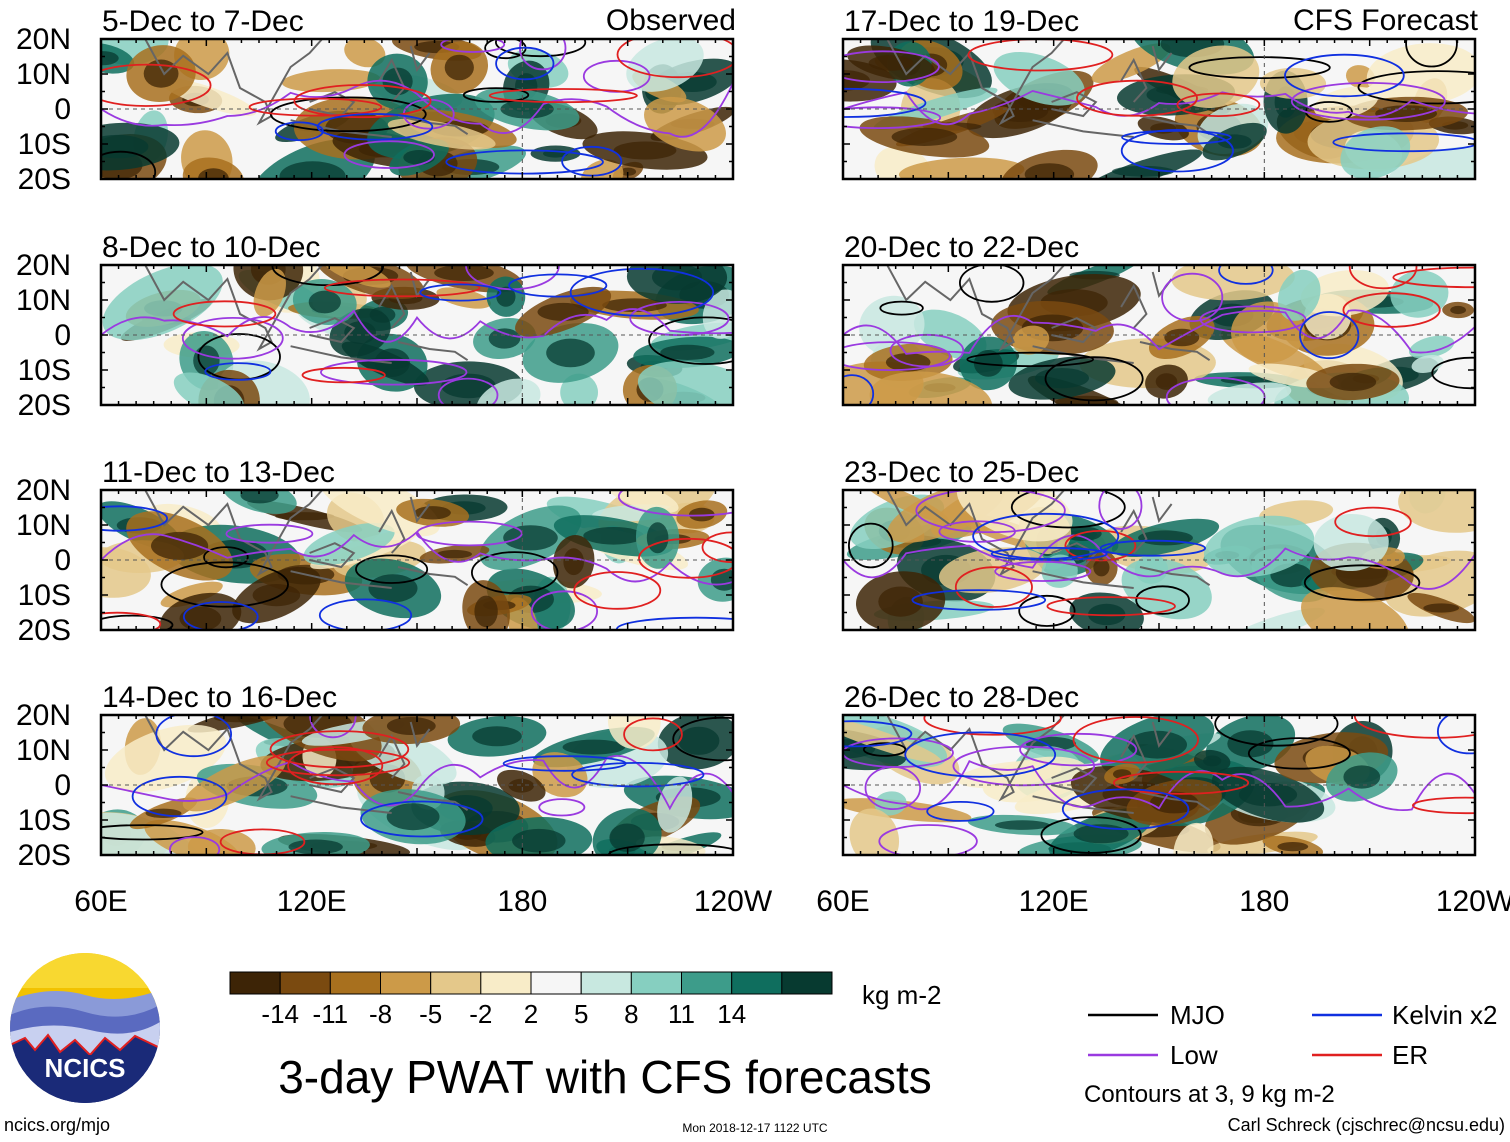 Image resolution: width=1510 pixels, height=1142 pixels. What do you see at coordinates (43, 265) in the screenshot?
I see `lat-label: 20N` at bounding box center [43, 265].